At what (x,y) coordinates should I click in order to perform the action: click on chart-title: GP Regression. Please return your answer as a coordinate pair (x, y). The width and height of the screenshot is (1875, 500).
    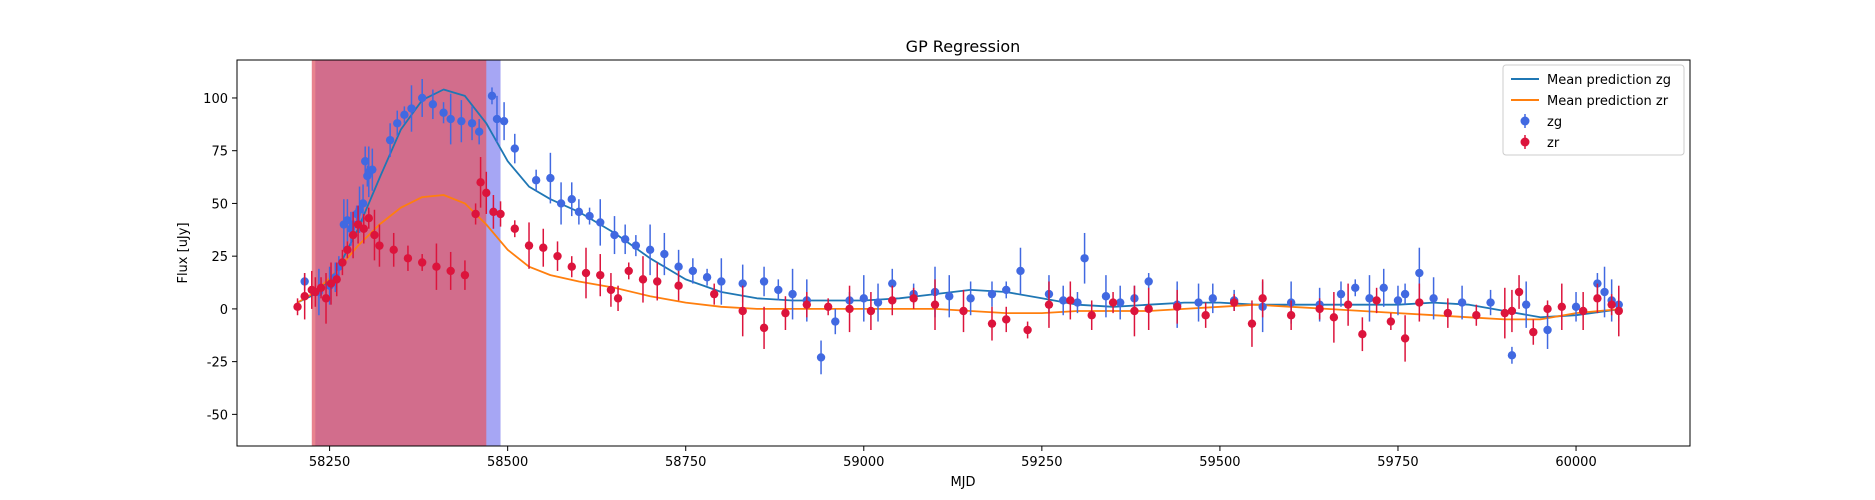
    Looking at the image, I should click on (963, 46).